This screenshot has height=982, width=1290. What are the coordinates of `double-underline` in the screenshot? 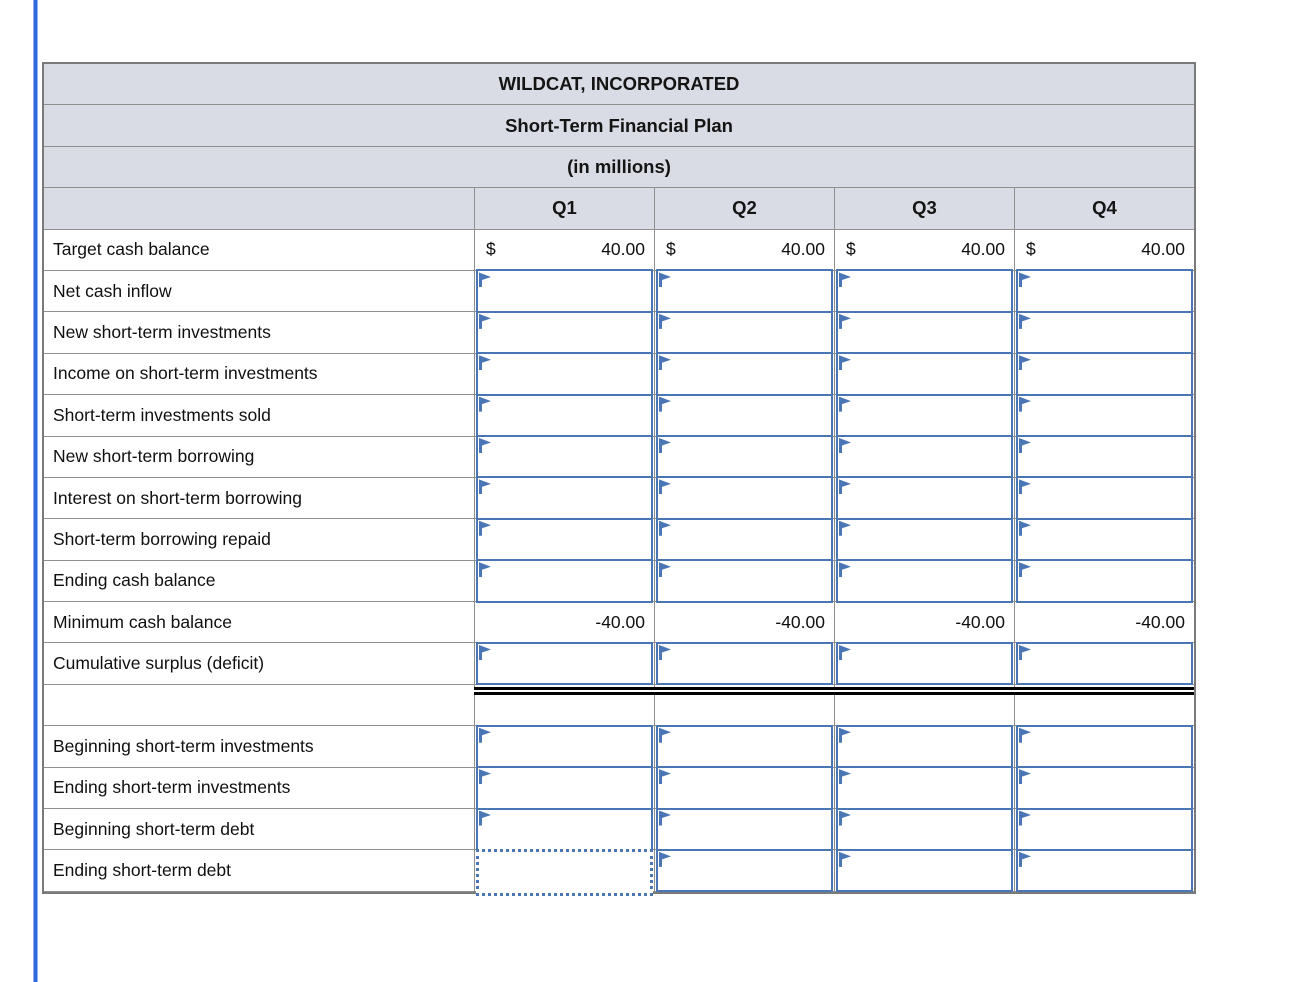 It's located at (834, 690).